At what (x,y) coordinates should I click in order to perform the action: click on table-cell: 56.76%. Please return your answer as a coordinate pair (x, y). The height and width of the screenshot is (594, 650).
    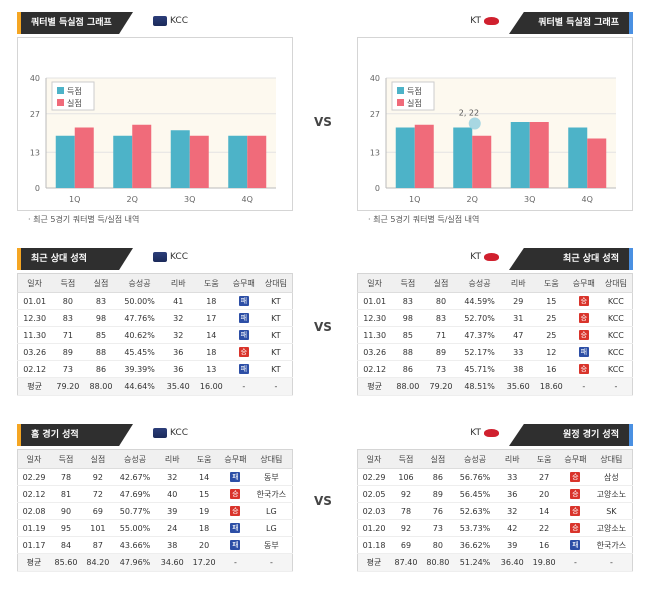
    Looking at the image, I should click on (475, 477).